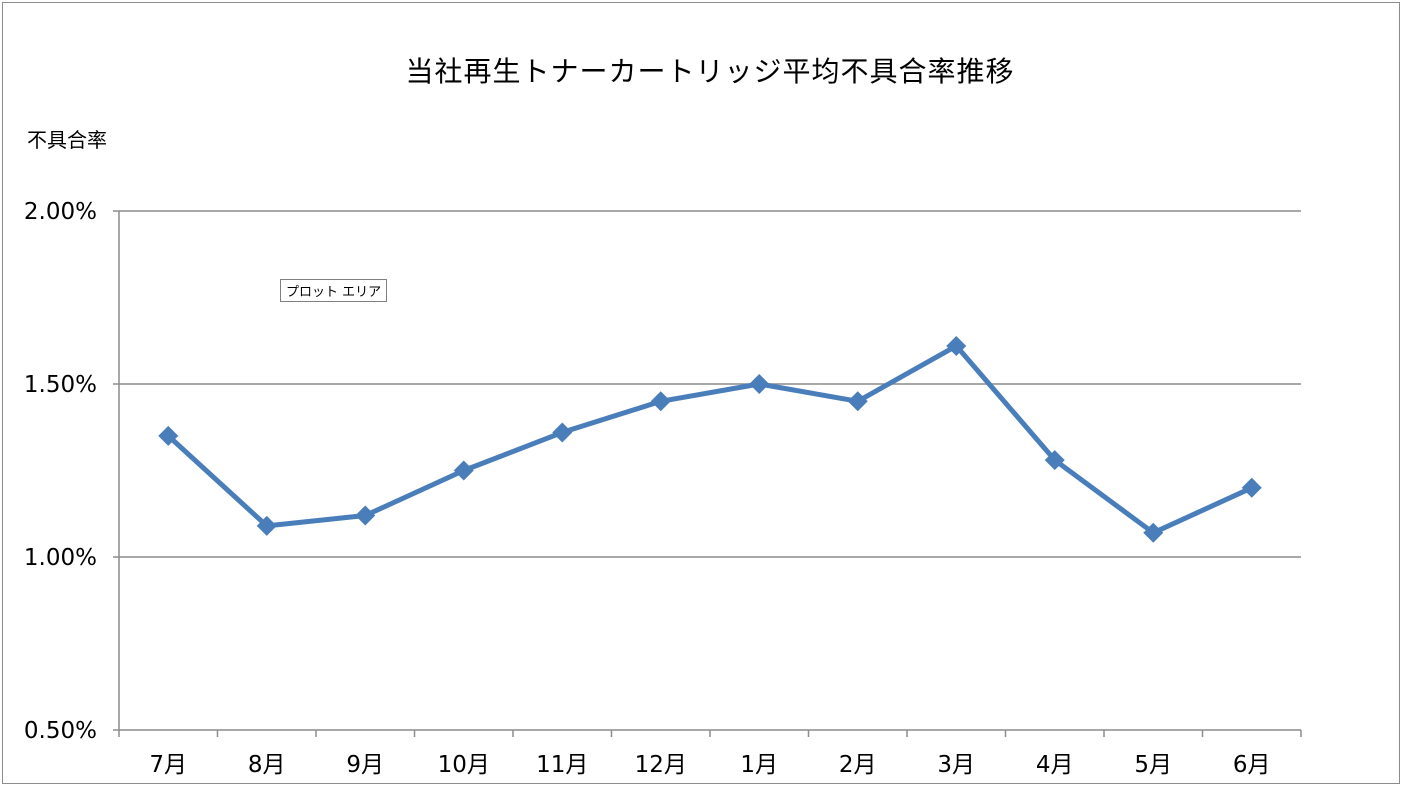  I want to click on x-tick-label-1: 8月, so click(267, 765).